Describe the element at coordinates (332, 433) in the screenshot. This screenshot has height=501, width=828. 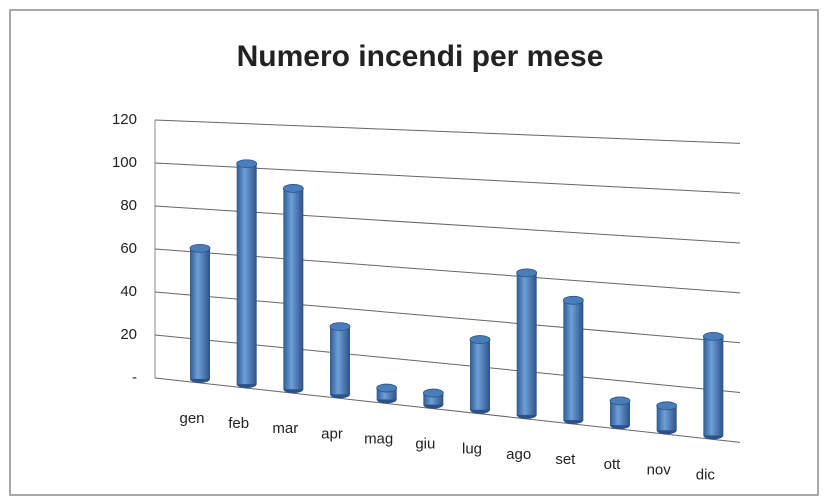
I see `x-tick-label: apr` at that location.